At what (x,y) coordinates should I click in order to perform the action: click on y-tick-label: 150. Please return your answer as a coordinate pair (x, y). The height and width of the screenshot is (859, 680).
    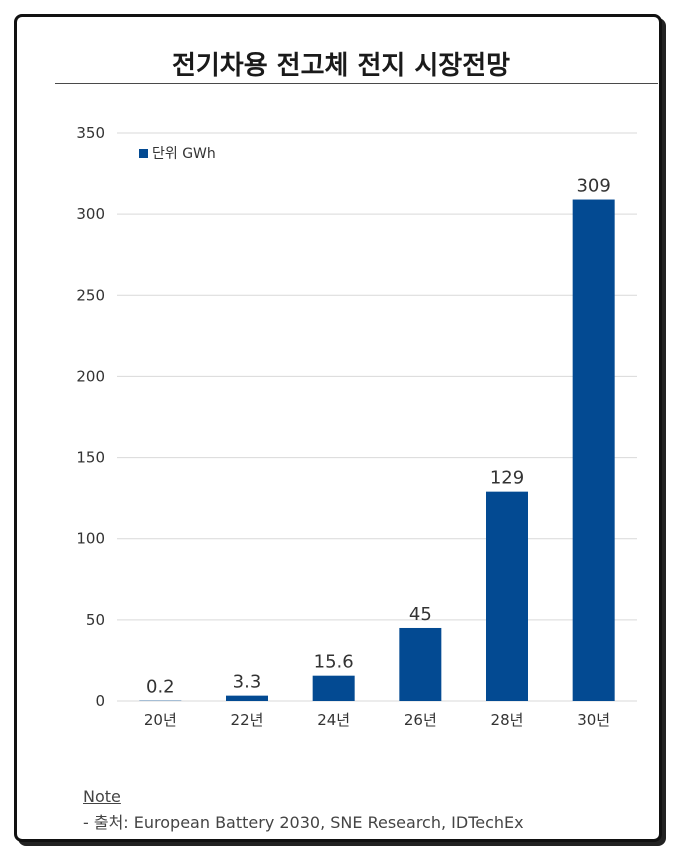
    Looking at the image, I should click on (90, 458).